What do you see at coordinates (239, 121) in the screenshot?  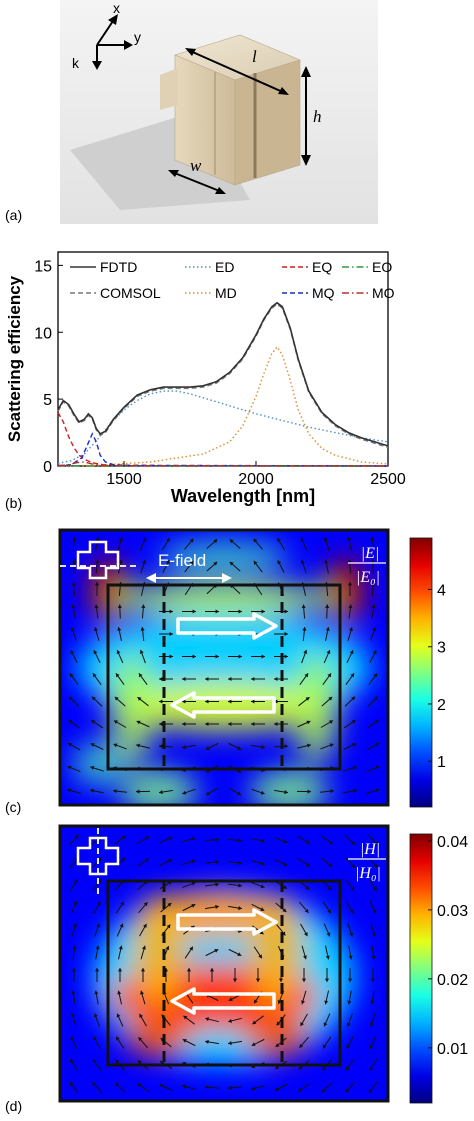 I see `dimension-arrows` at bounding box center [239, 121].